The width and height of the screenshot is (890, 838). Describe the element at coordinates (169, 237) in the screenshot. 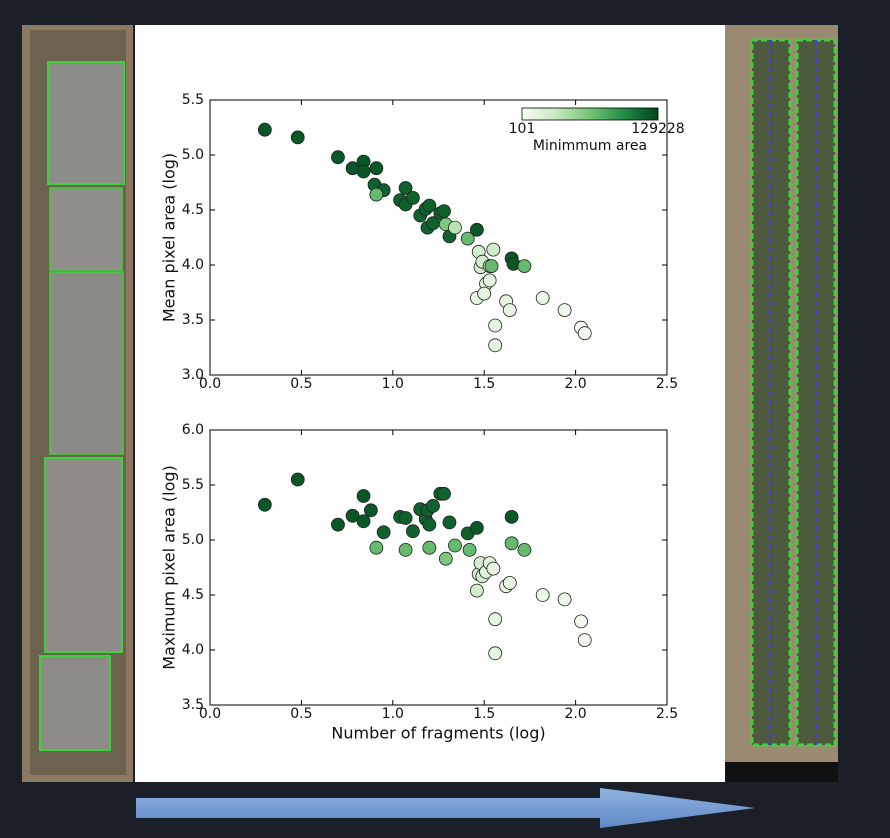

I see `y-axis-label: Mean pixel area (log)` at that location.